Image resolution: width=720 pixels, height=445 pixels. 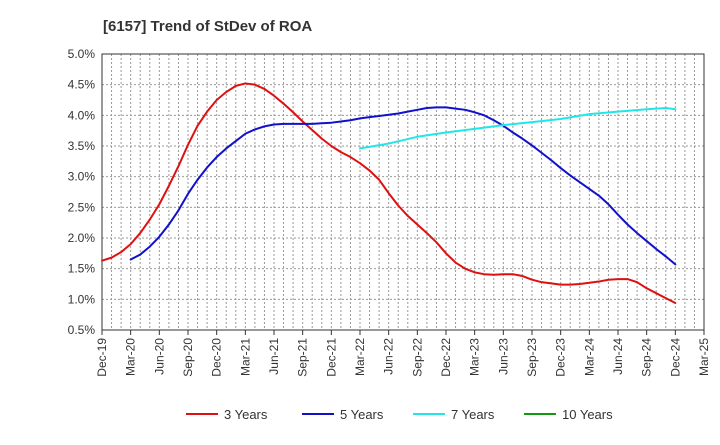 What do you see at coordinates (82, 192) in the screenshot?
I see `y-axis: 0.5% 1.0% 1.5% 2.0% 2.5% 3.0% 3.5% 4.0% 4.5% 5.0%` at bounding box center [82, 192].